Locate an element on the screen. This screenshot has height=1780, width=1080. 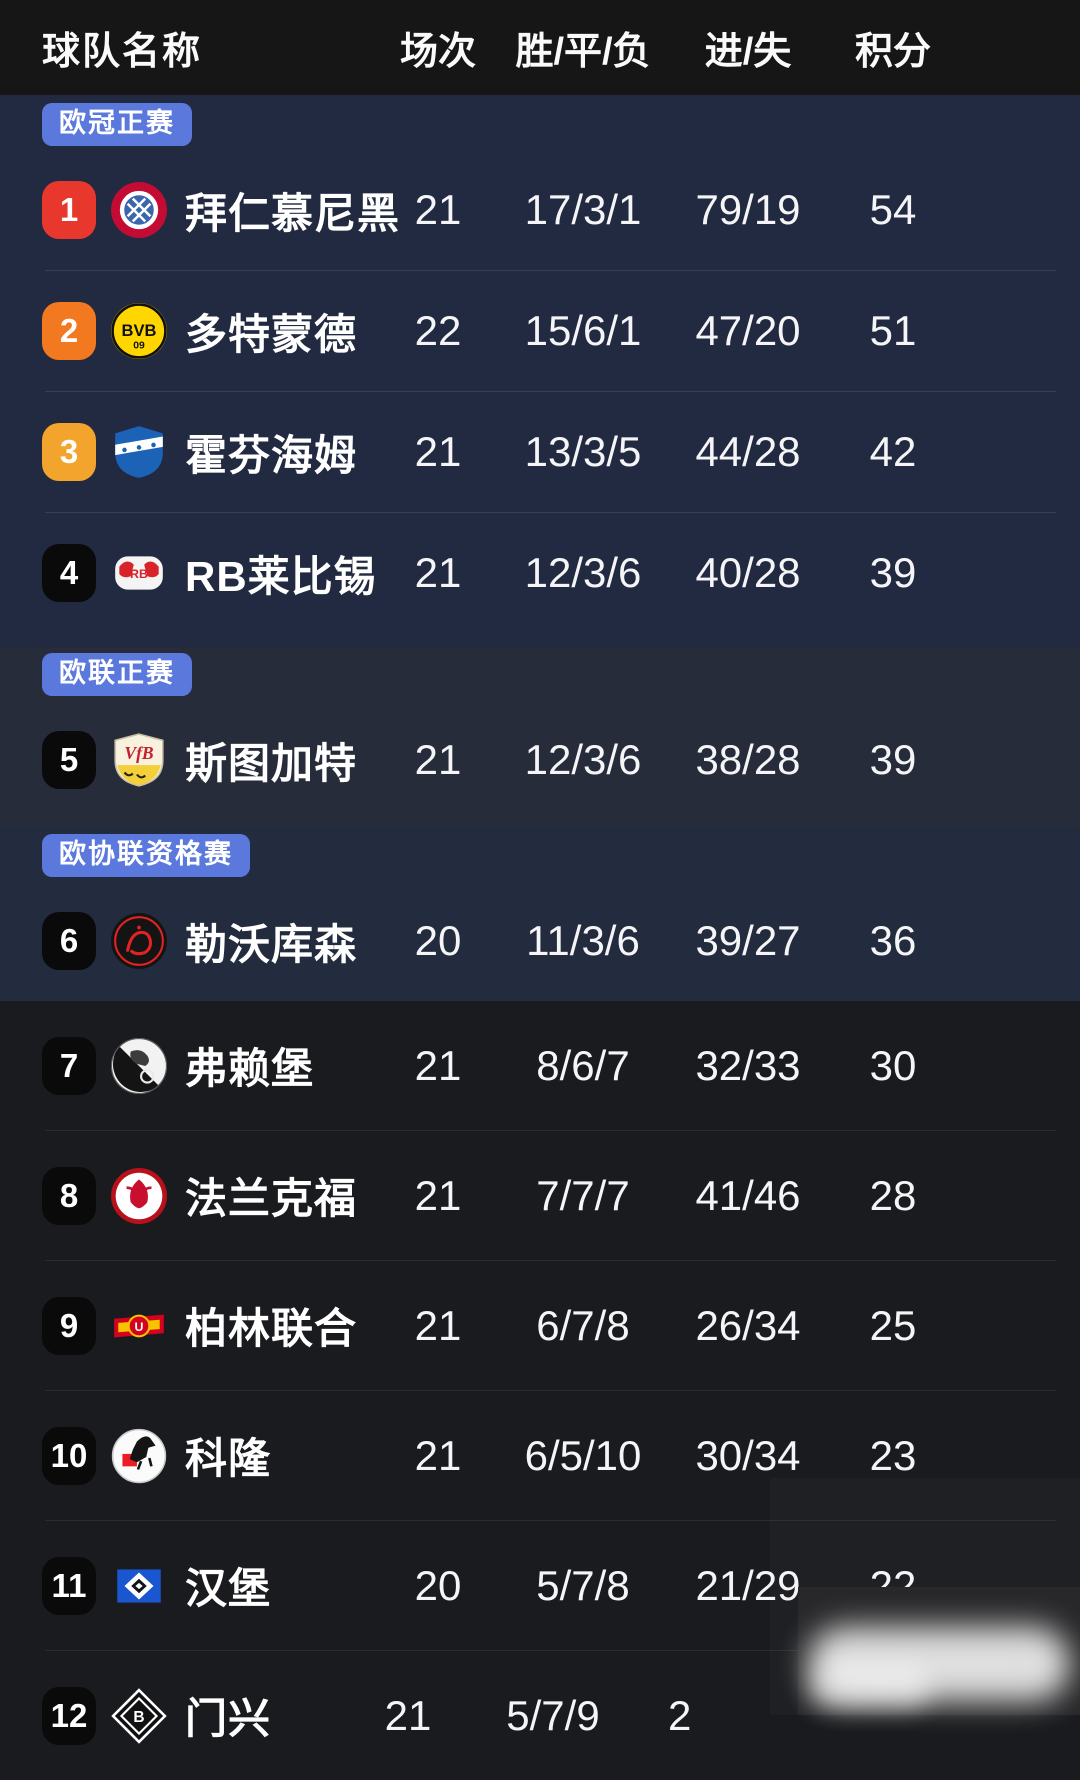
column-header-wdl: 胜/平/负 is located at coordinates (583, 52).